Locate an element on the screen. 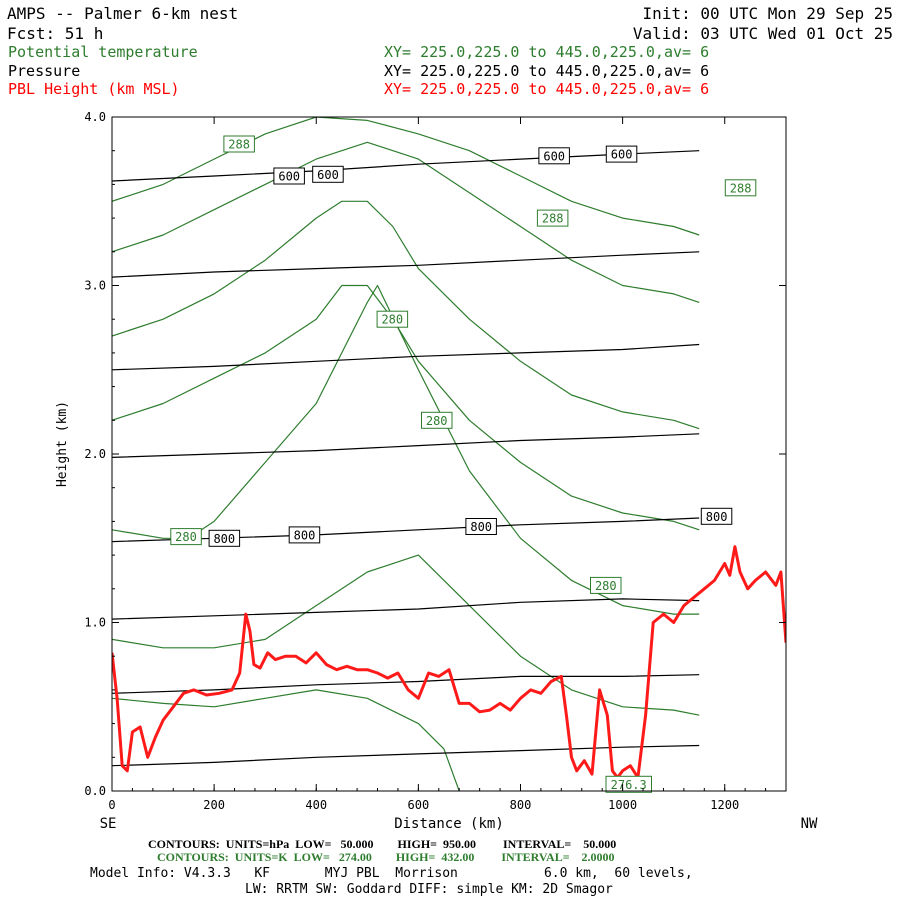  field-name-theta: Potential temperature is located at coordinates (103, 52).